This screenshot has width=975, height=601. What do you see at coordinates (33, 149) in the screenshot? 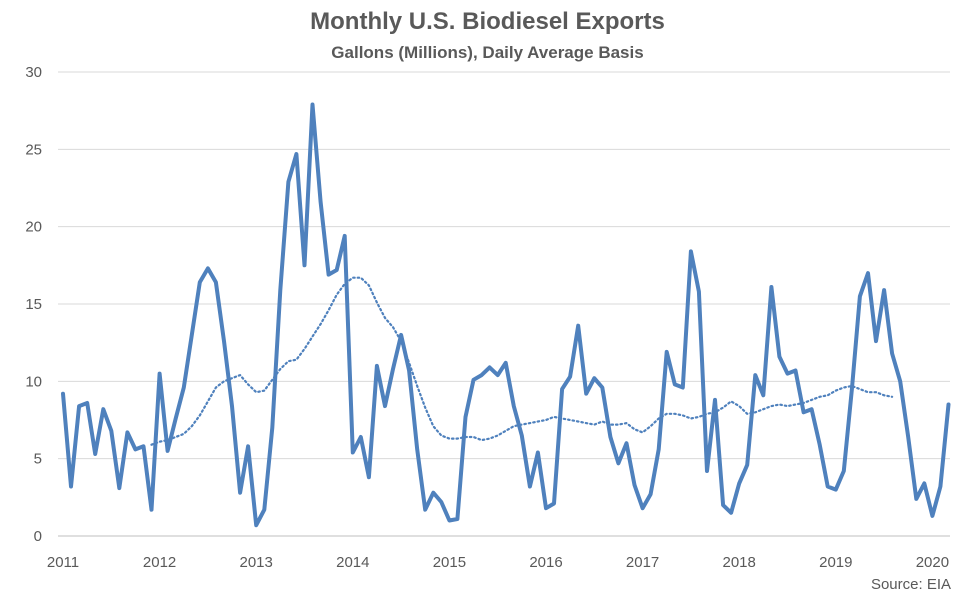
I see `y-tick-label: 25` at bounding box center [33, 149].